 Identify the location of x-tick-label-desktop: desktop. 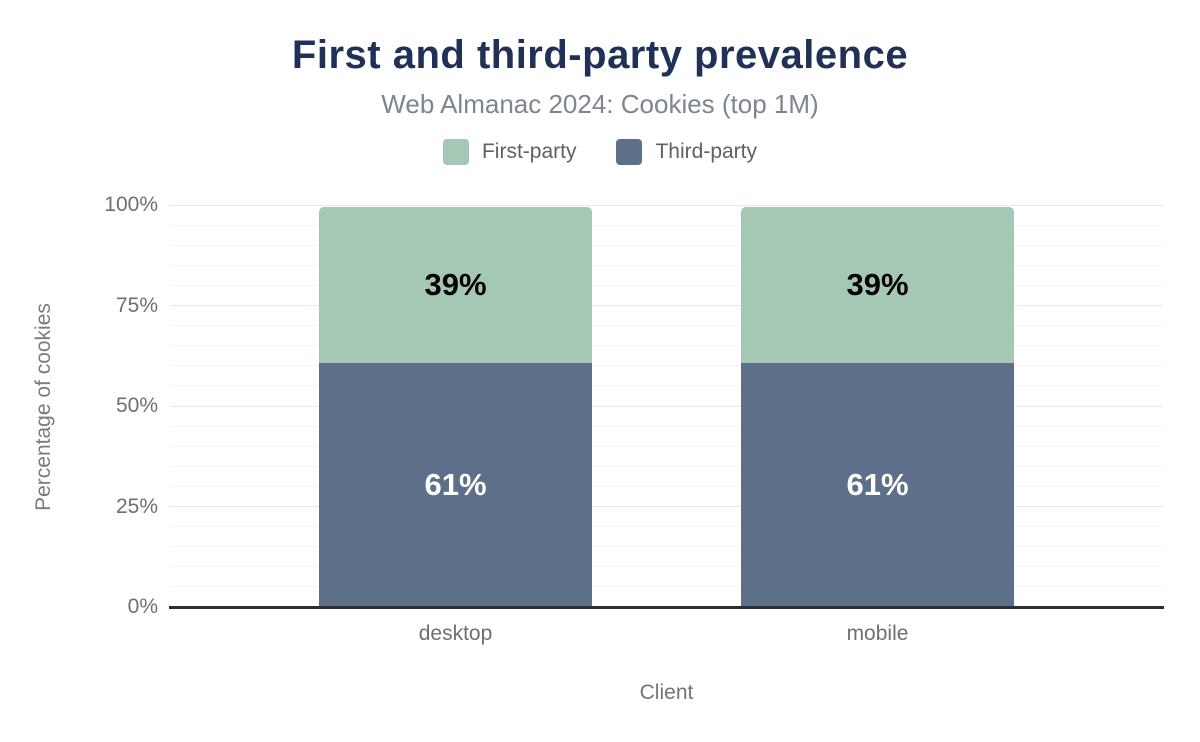
(455, 633).